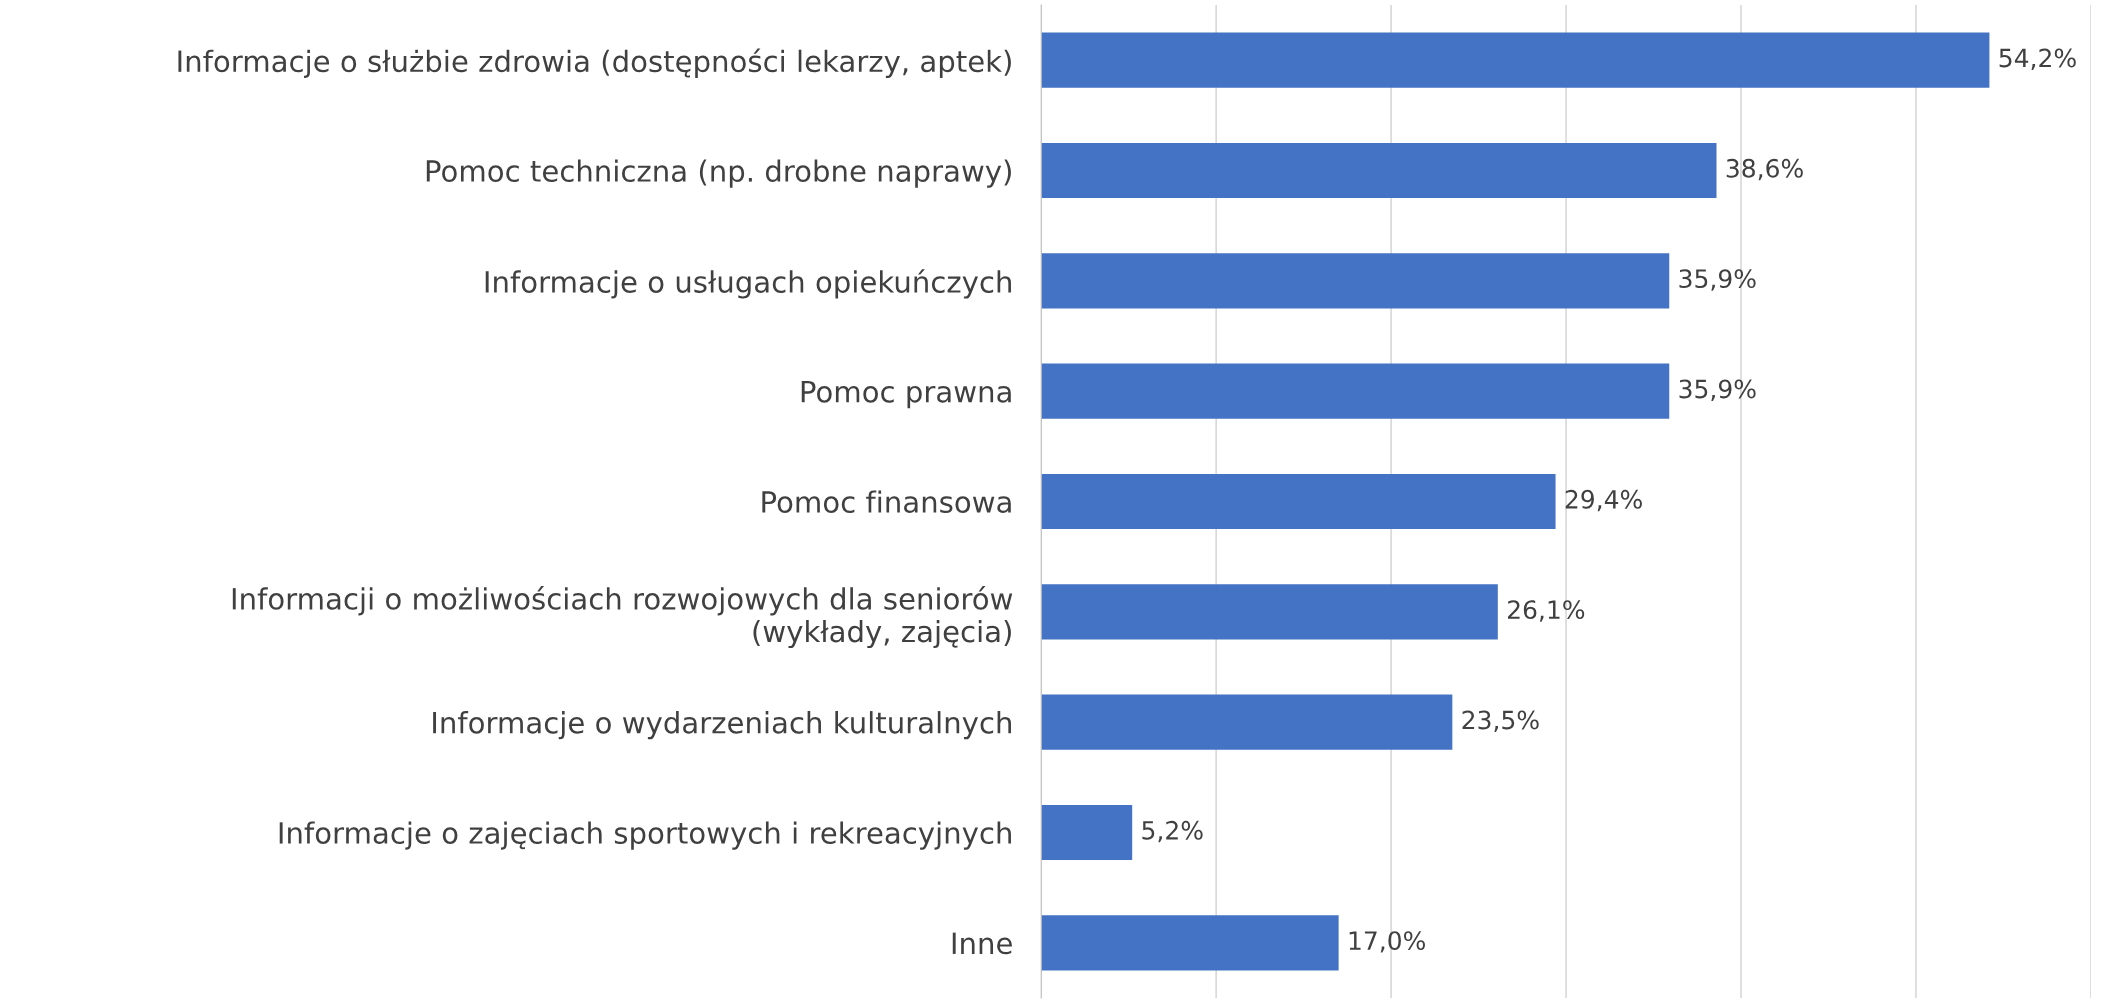 The height and width of the screenshot is (1003, 2112). I want to click on data-label: 17,0%, so click(1387, 942).